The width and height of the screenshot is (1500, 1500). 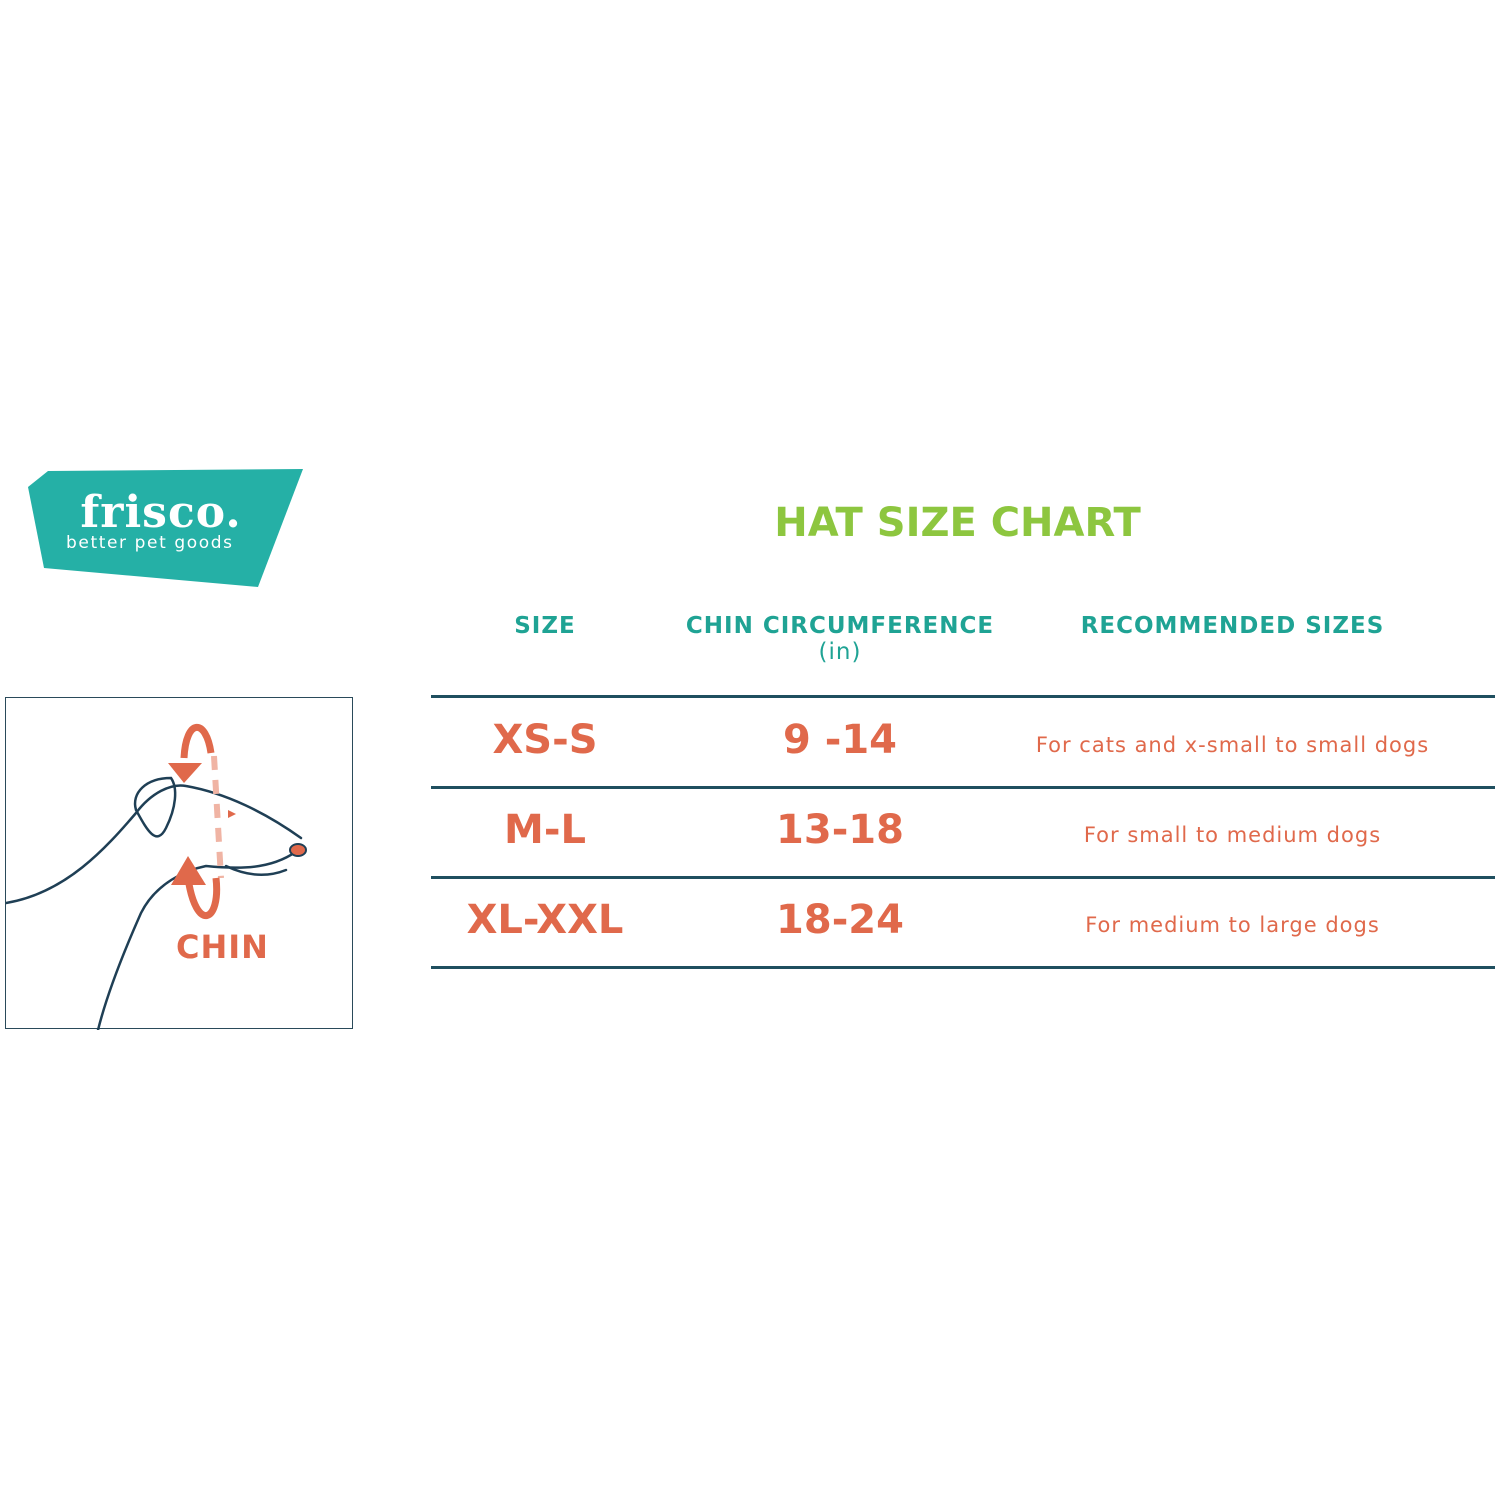 What do you see at coordinates (222, 947) in the screenshot?
I see `chin-label: CHIN` at bounding box center [222, 947].